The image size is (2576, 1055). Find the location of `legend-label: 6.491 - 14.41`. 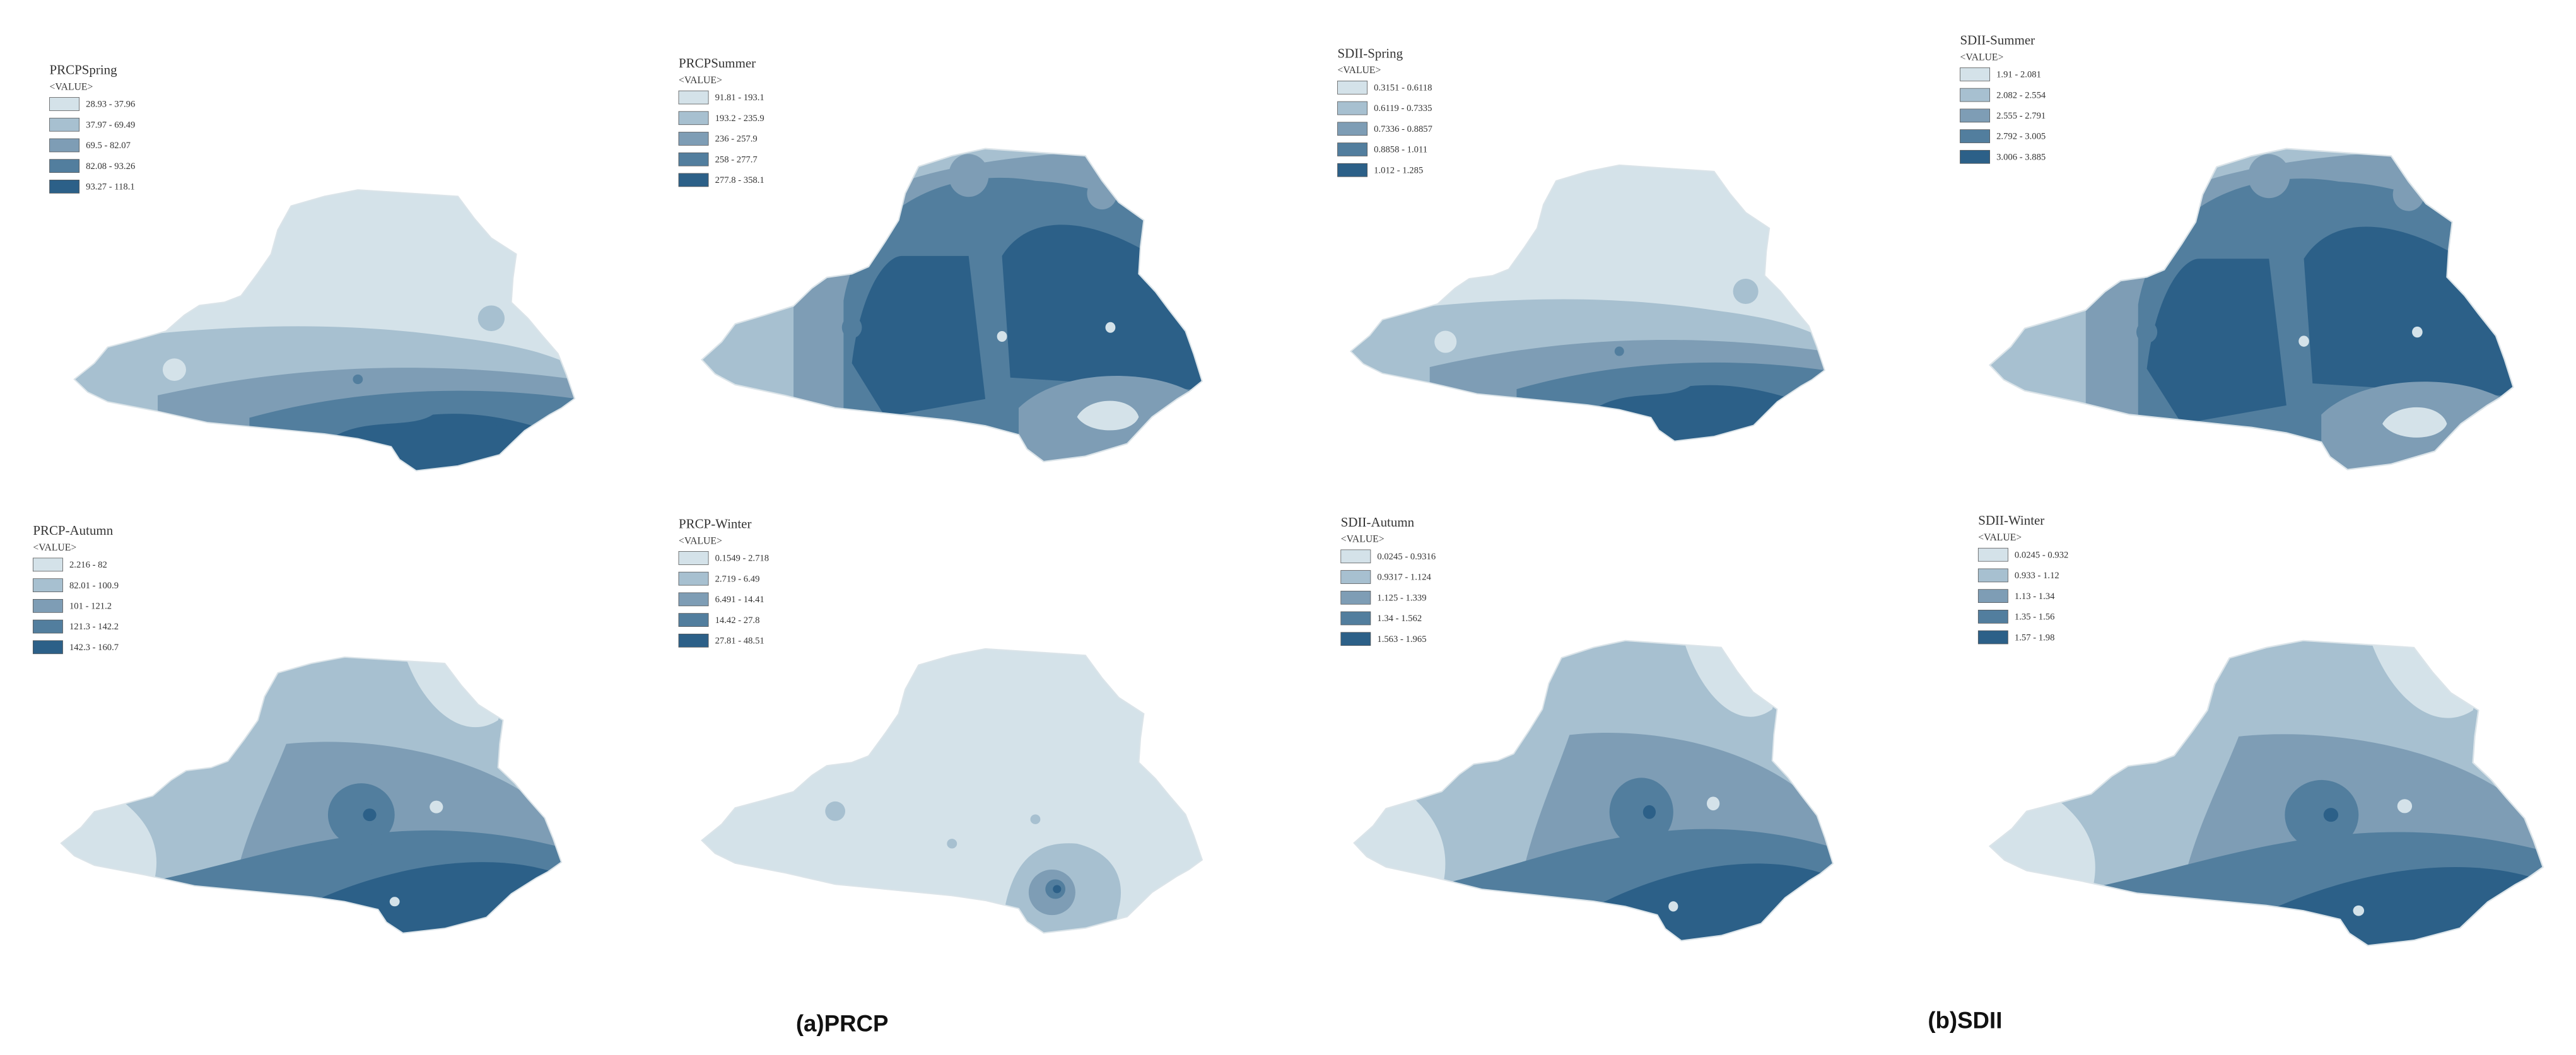

legend-label: 6.491 - 14.41 is located at coordinates (739, 600).